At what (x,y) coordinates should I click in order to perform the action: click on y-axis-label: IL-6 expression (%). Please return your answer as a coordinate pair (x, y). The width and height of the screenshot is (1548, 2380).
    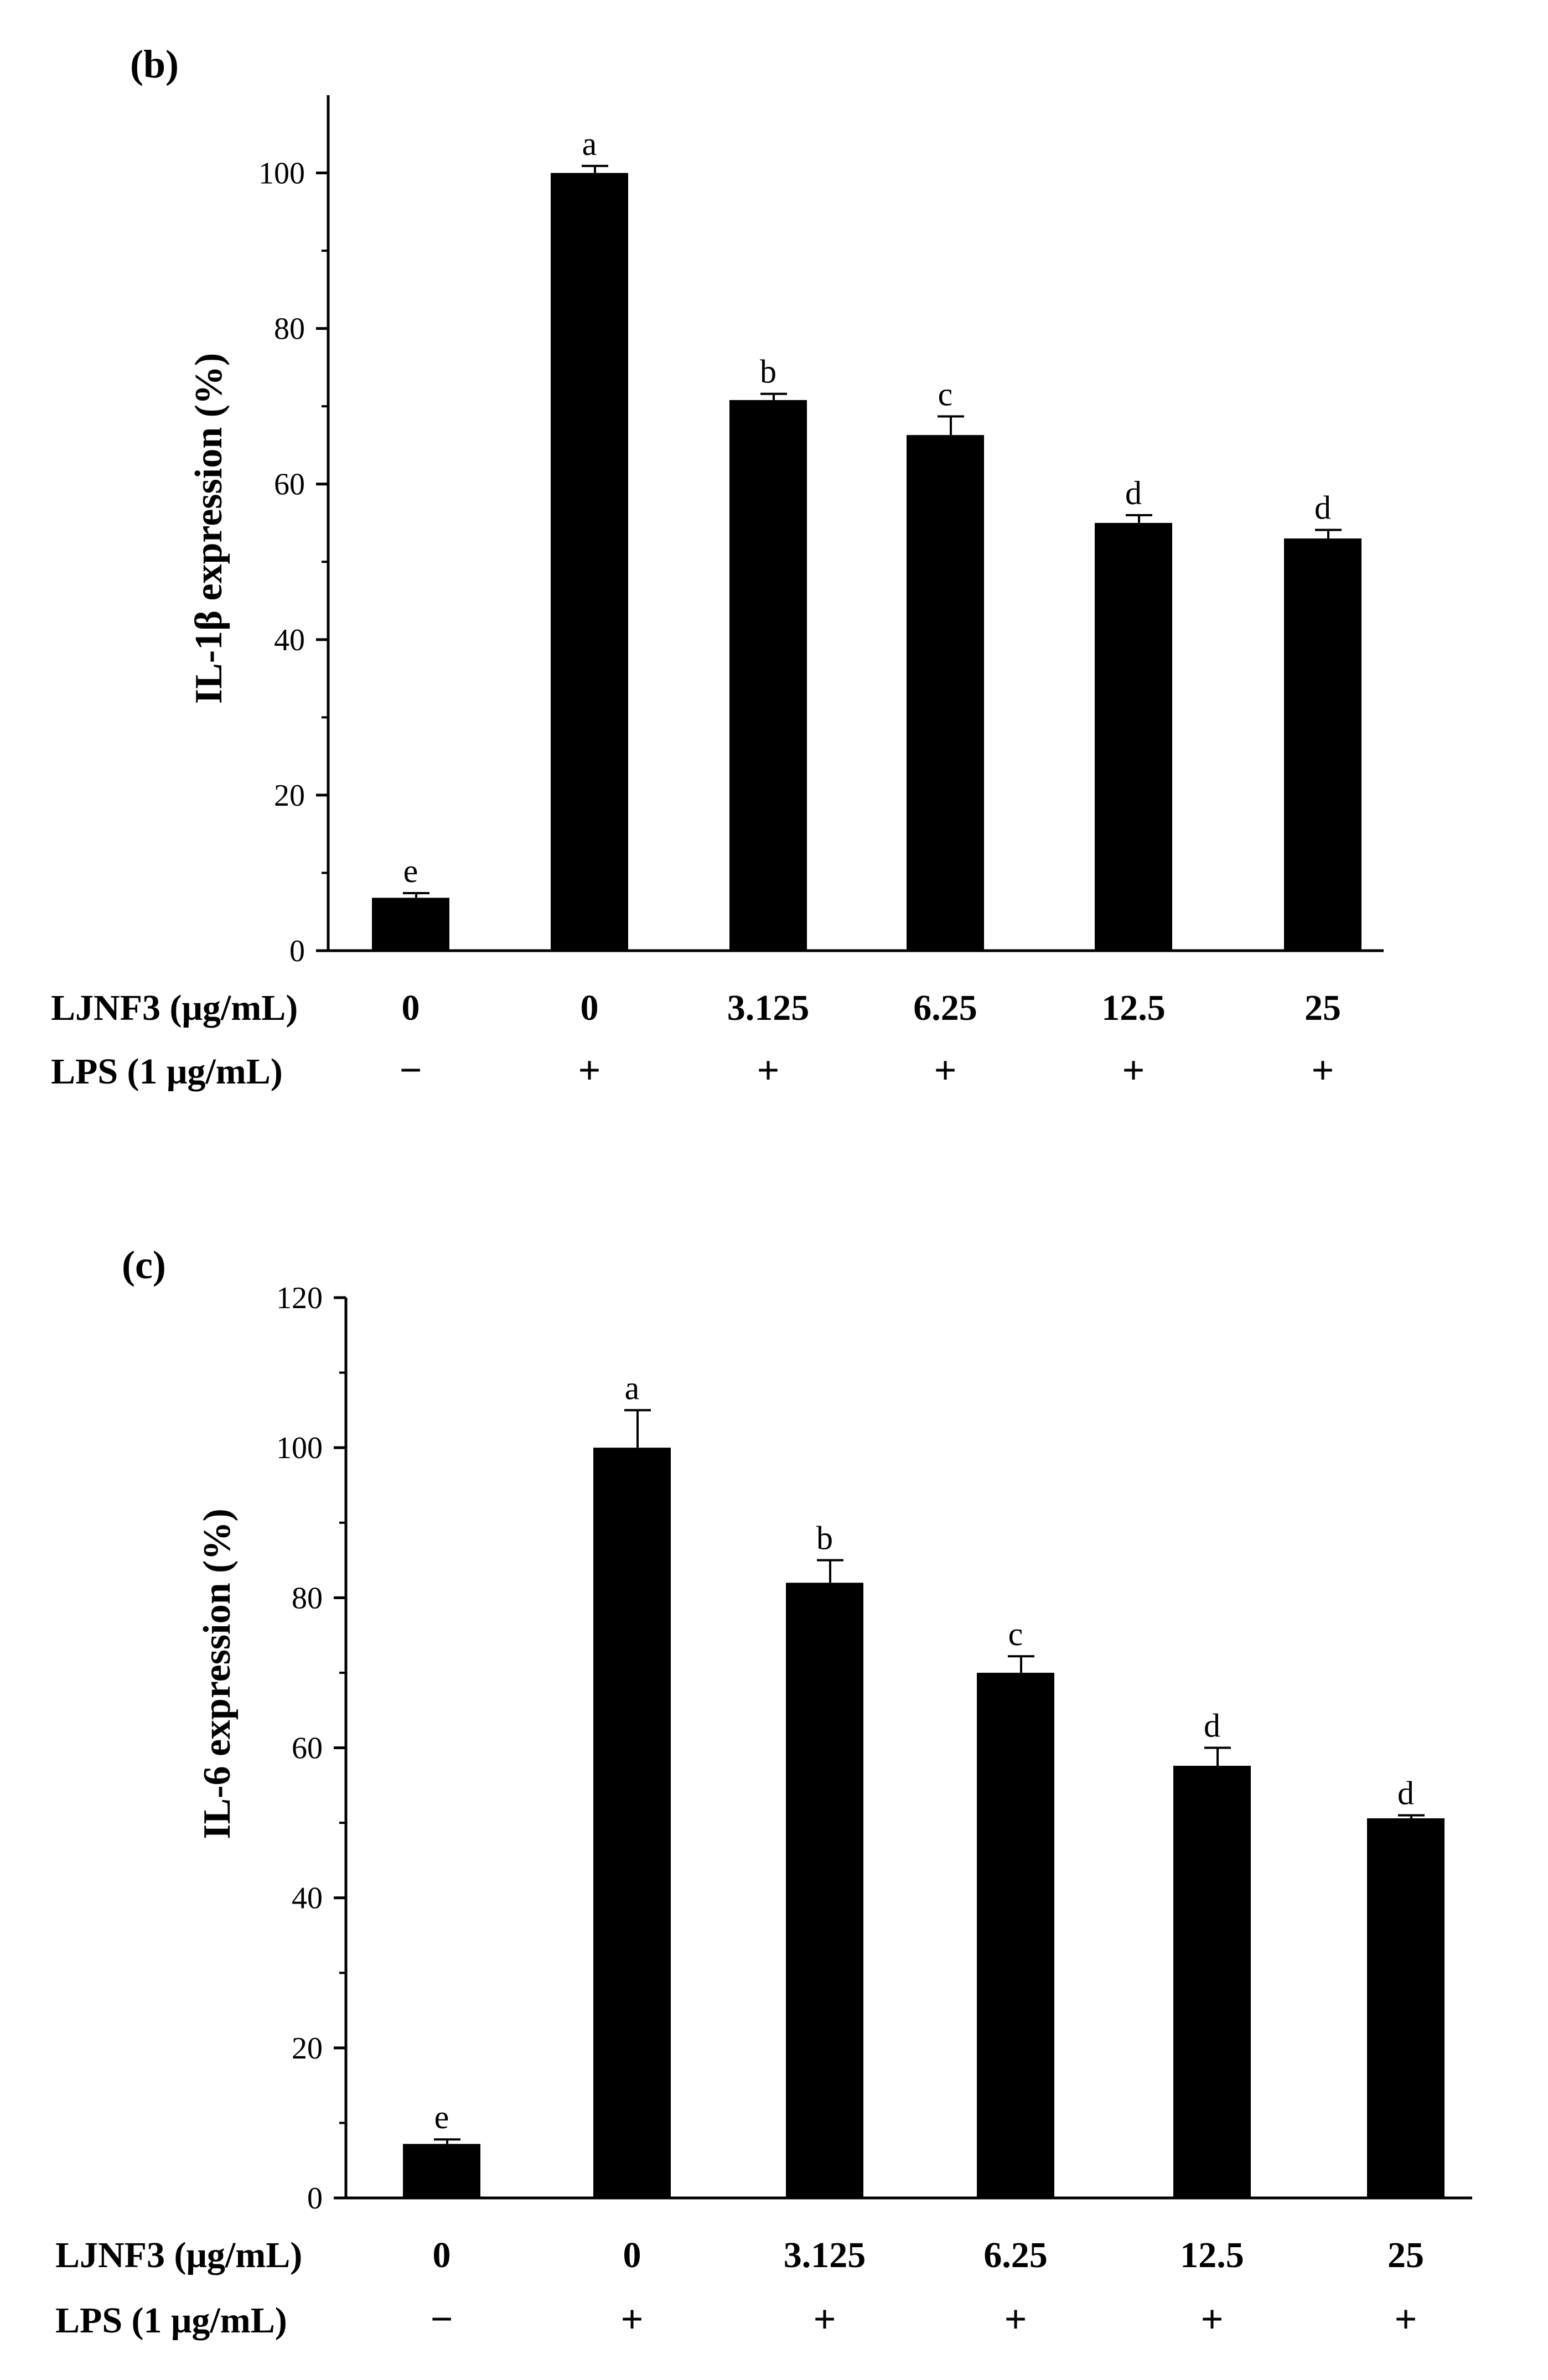
    Looking at the image, I should click on (217, 1673).